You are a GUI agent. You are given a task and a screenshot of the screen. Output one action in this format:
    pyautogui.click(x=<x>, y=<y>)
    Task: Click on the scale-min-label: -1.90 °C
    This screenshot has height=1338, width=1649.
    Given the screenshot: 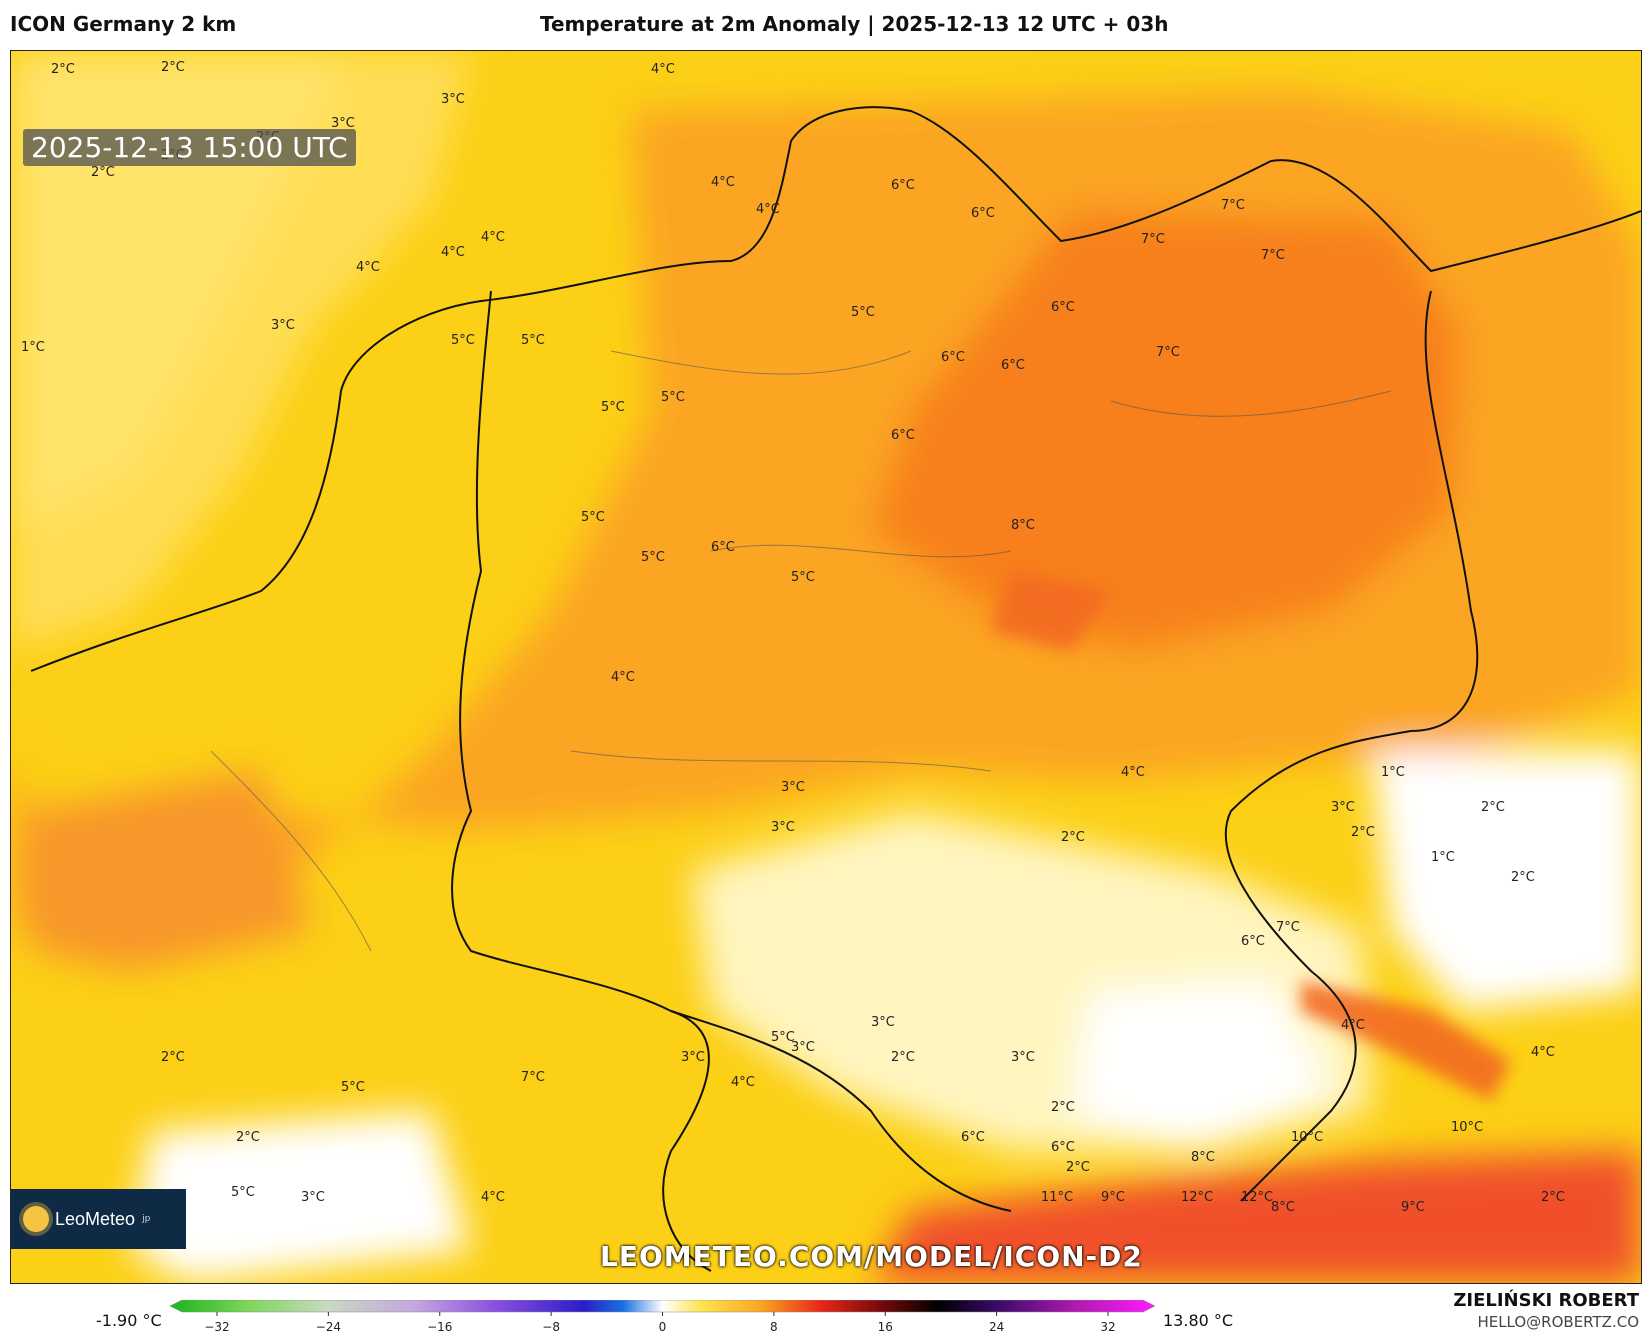 What is the action you would take?
    pyautogui.click(x=129, y=1320)
    